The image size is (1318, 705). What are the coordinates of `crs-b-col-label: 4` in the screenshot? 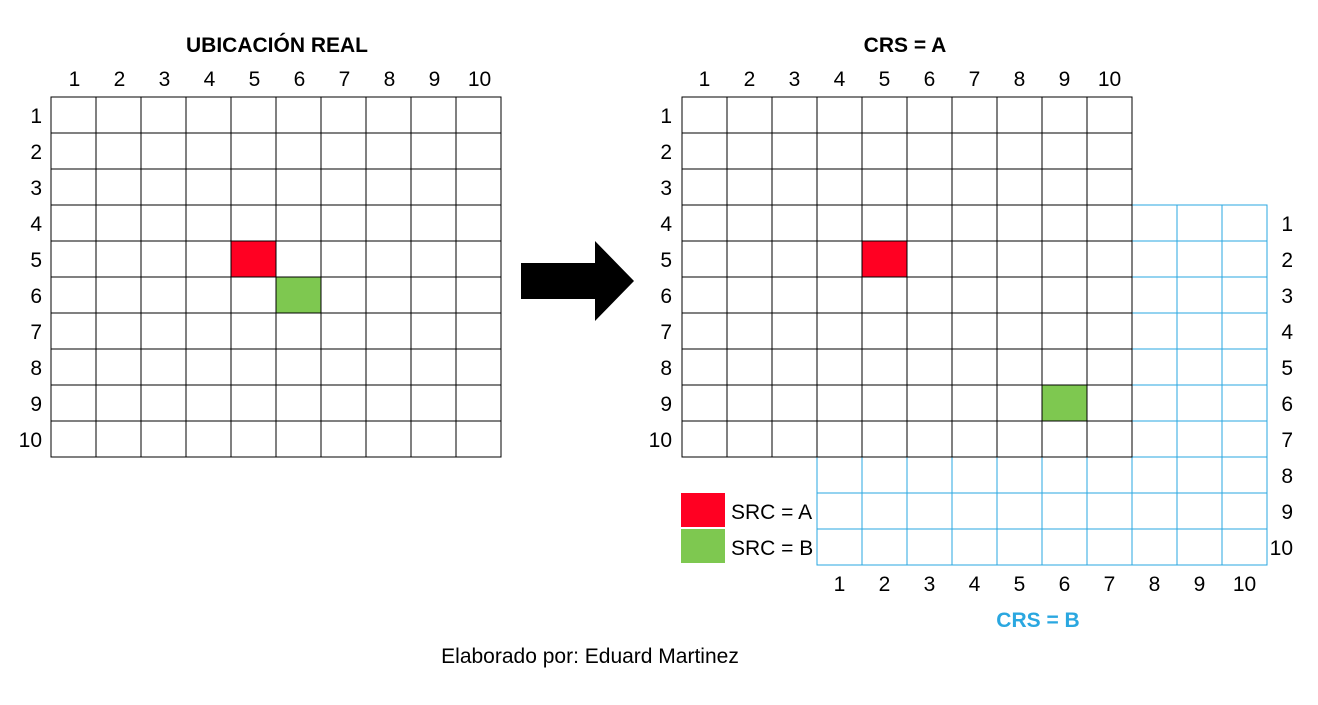 It's located at (975, 584).